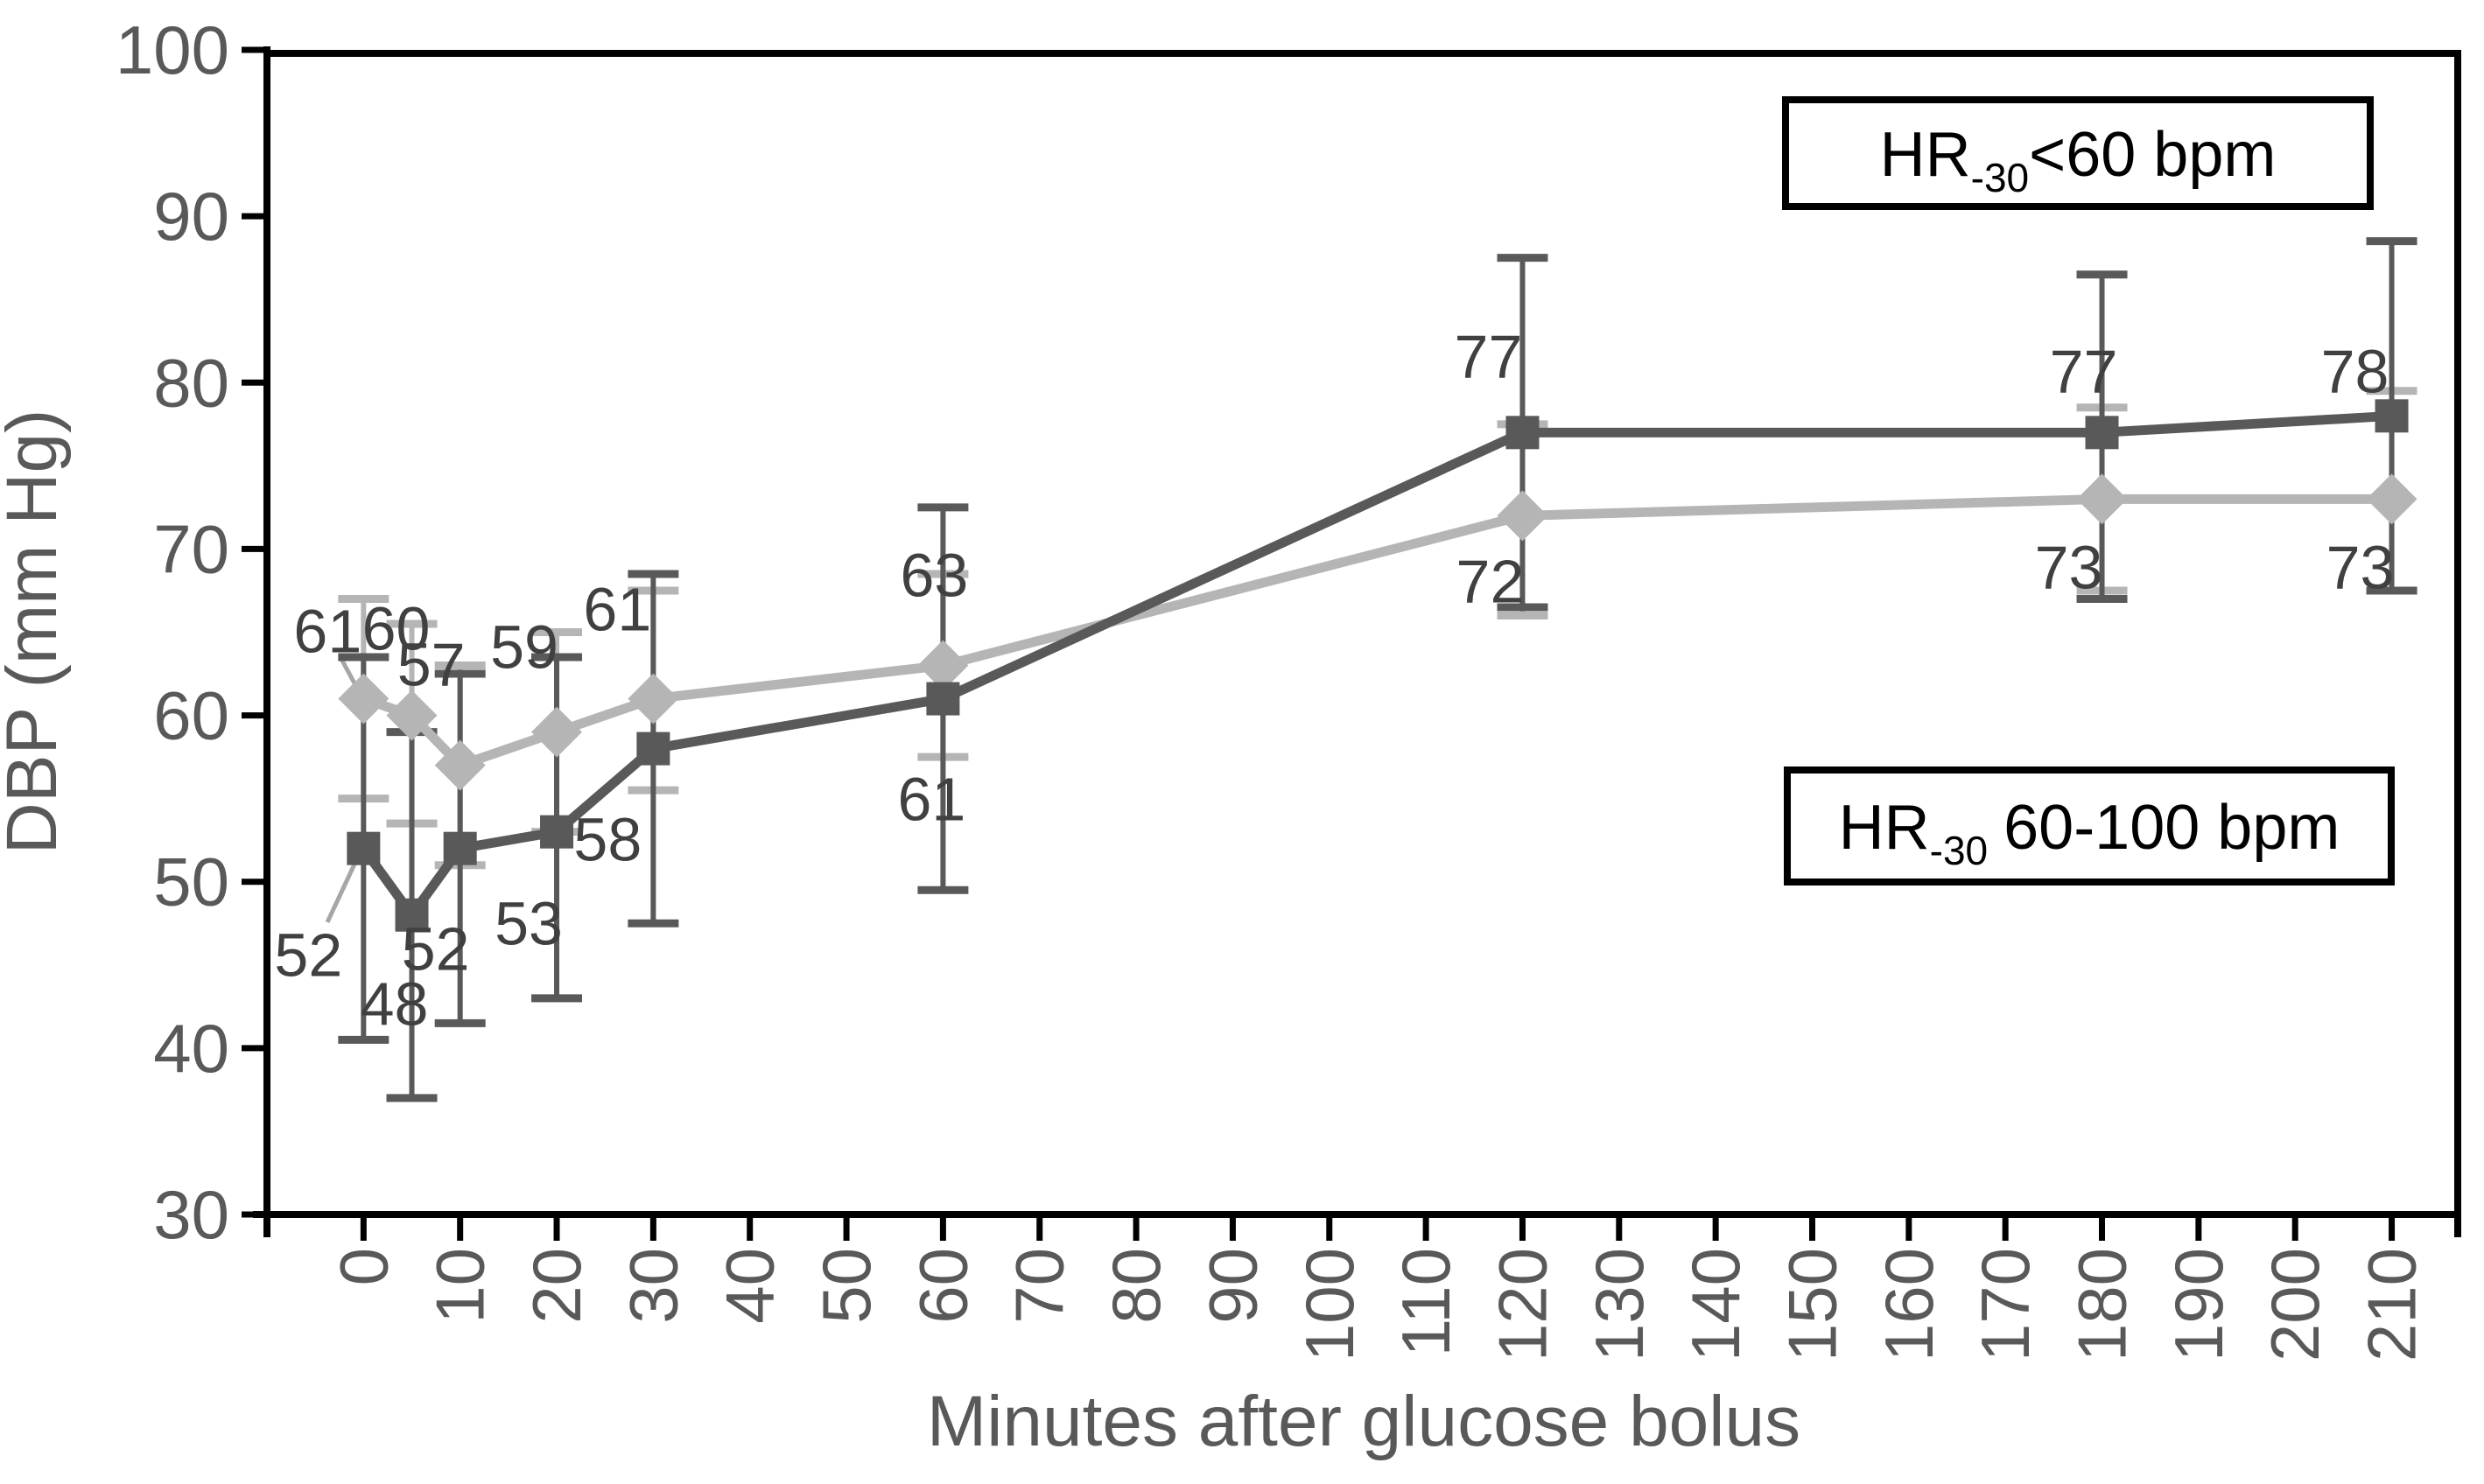 The width and height of the screenshot is (2484, 1484). I want to click on legend-label-hr-60-100: HR-30 60-100 bpm, so click(2089, 833).